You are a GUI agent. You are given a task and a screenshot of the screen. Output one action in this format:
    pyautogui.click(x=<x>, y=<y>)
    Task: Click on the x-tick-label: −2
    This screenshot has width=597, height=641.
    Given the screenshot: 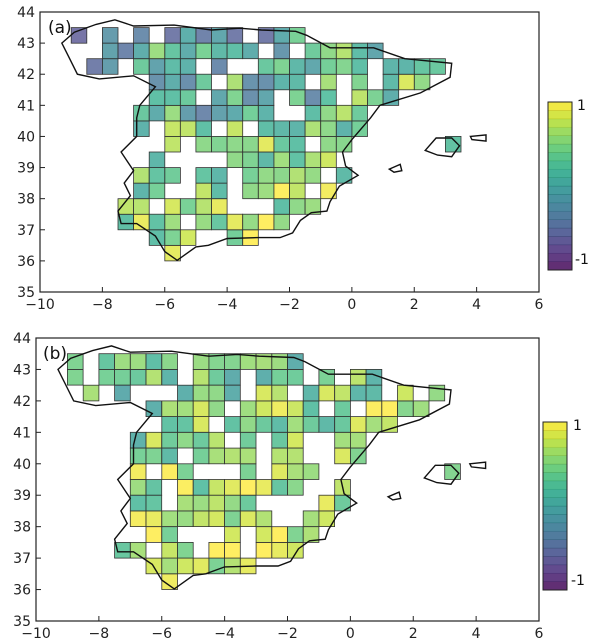 What is the action you would take?
    pyautogui.click(x=287, y=633)
    